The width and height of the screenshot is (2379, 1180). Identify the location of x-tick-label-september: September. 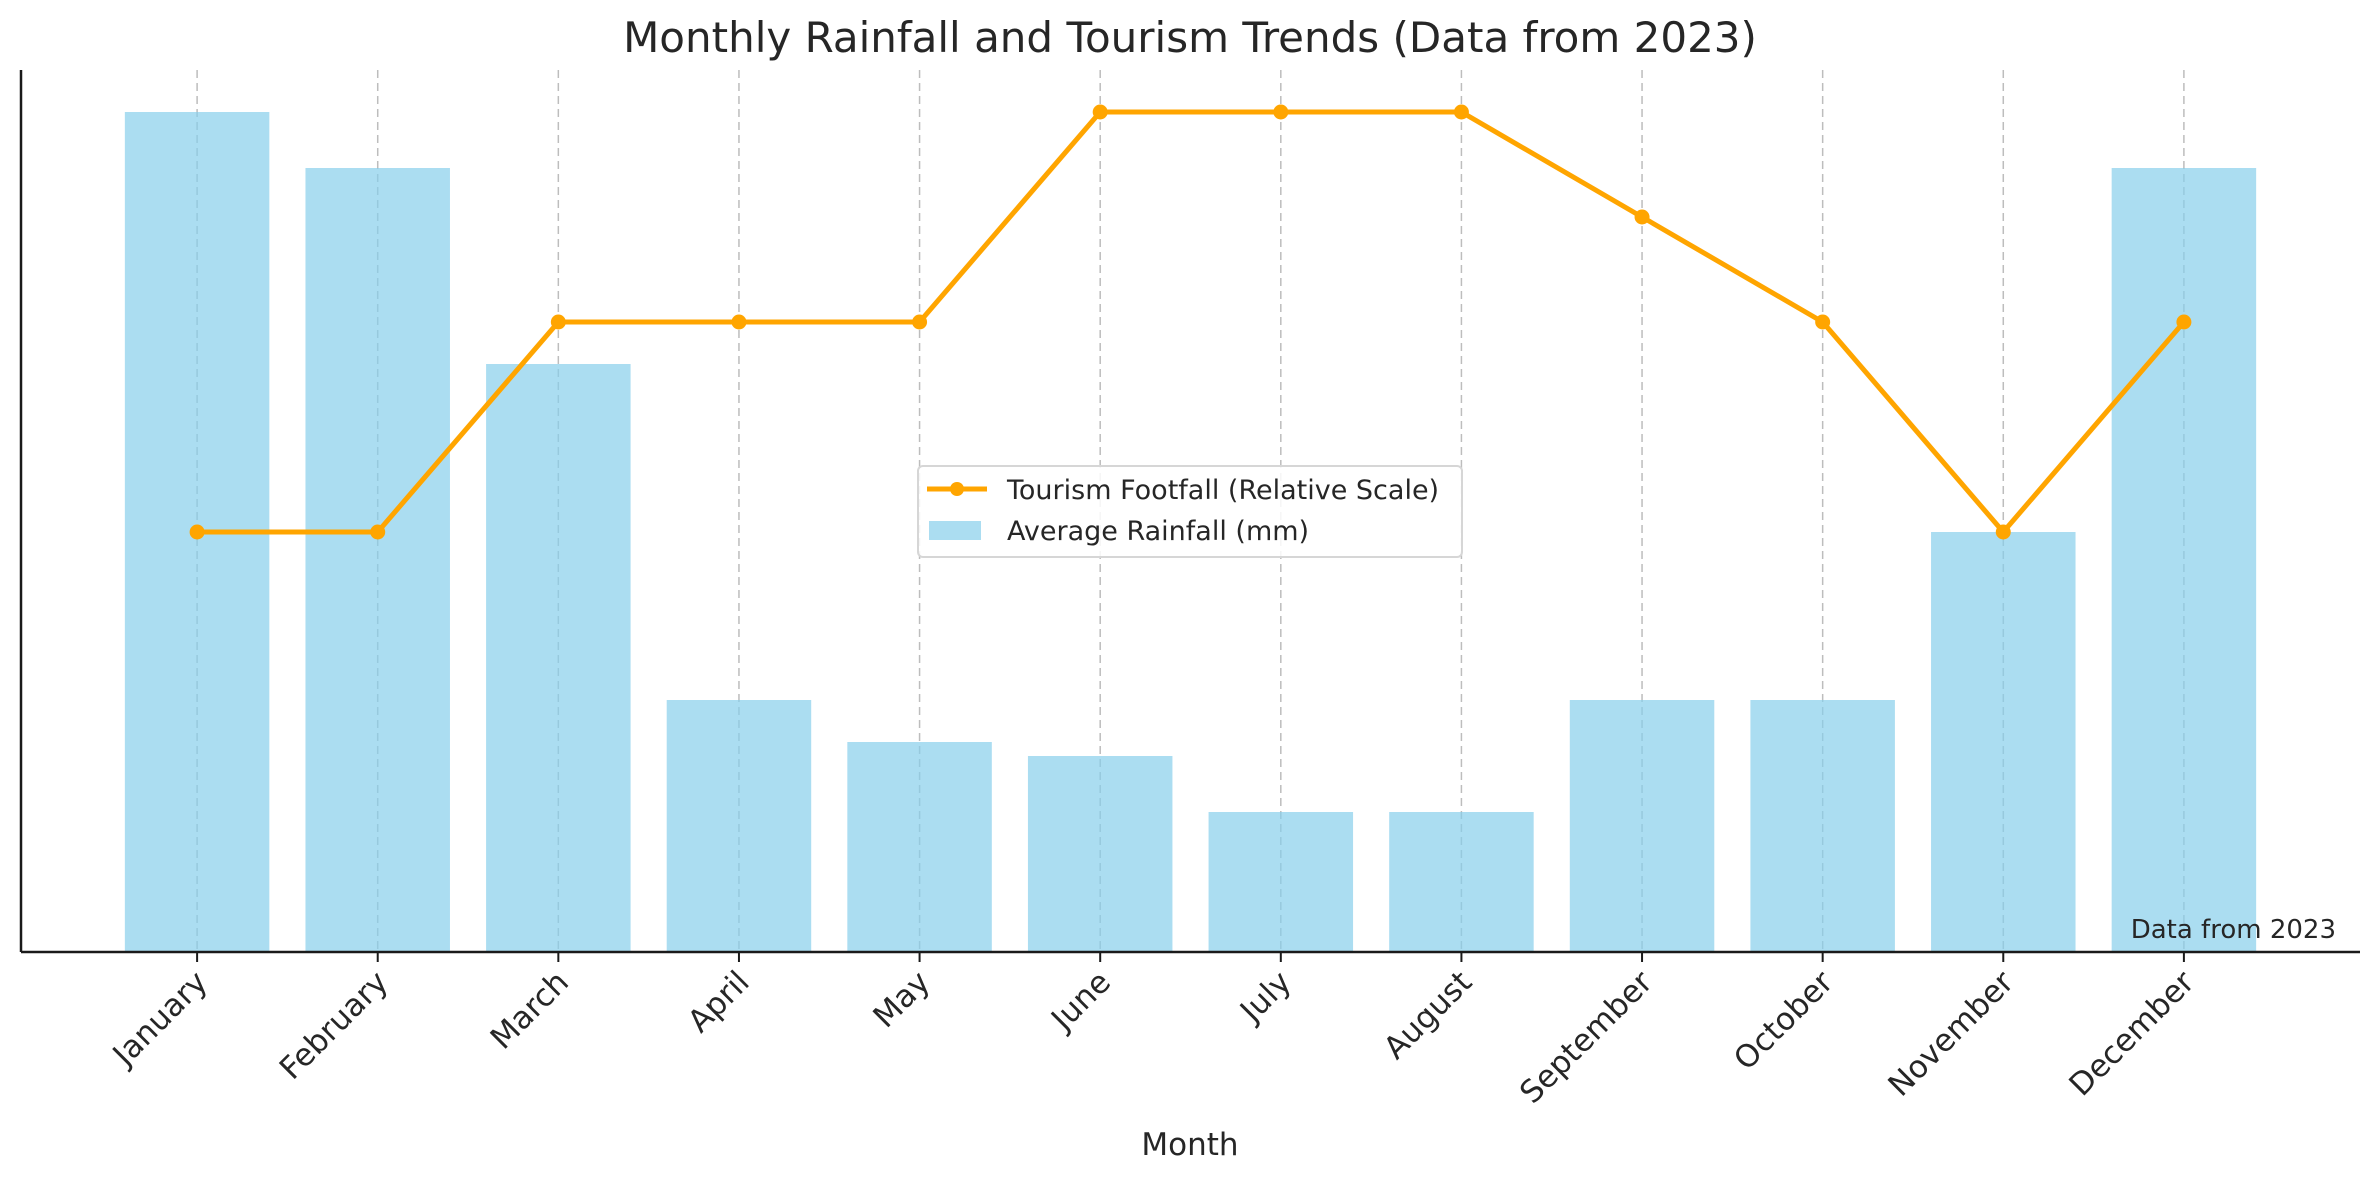
(1586, 1037).